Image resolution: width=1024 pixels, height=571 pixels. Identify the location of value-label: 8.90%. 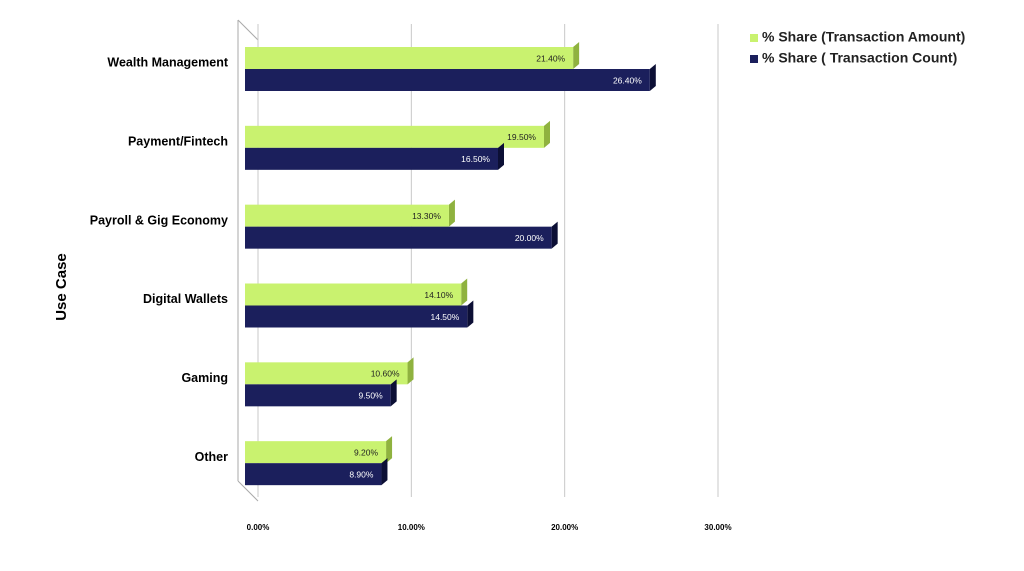
(361, 474).